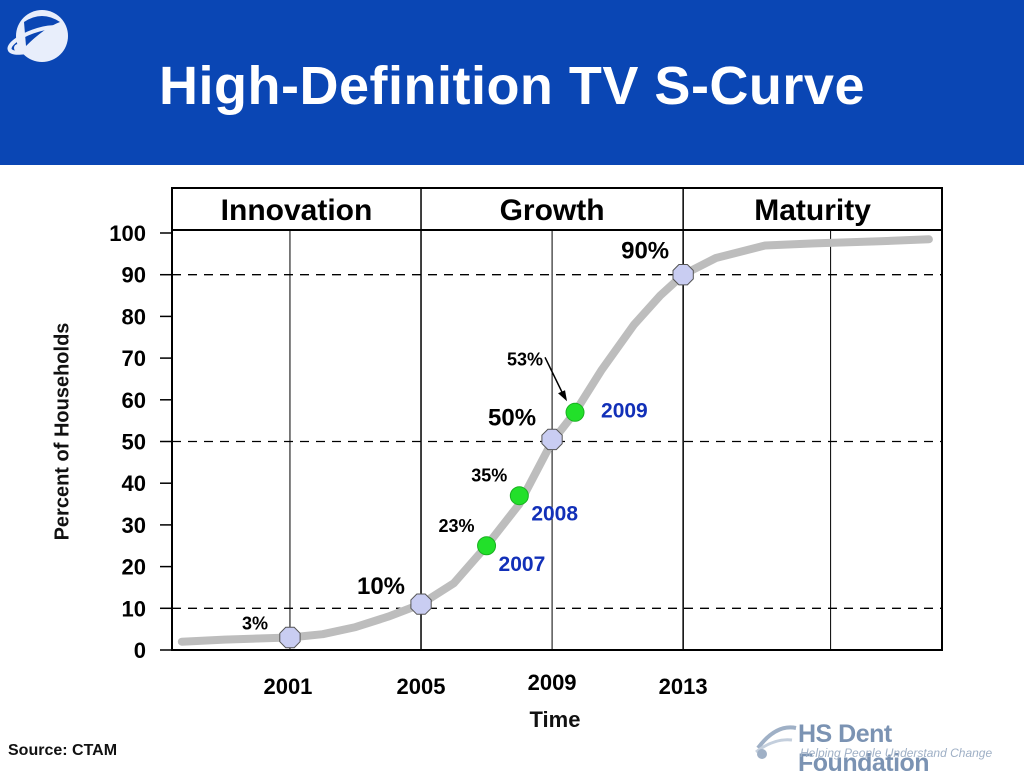  I want to click on x-tick-label: 2013, so click(683, 686).